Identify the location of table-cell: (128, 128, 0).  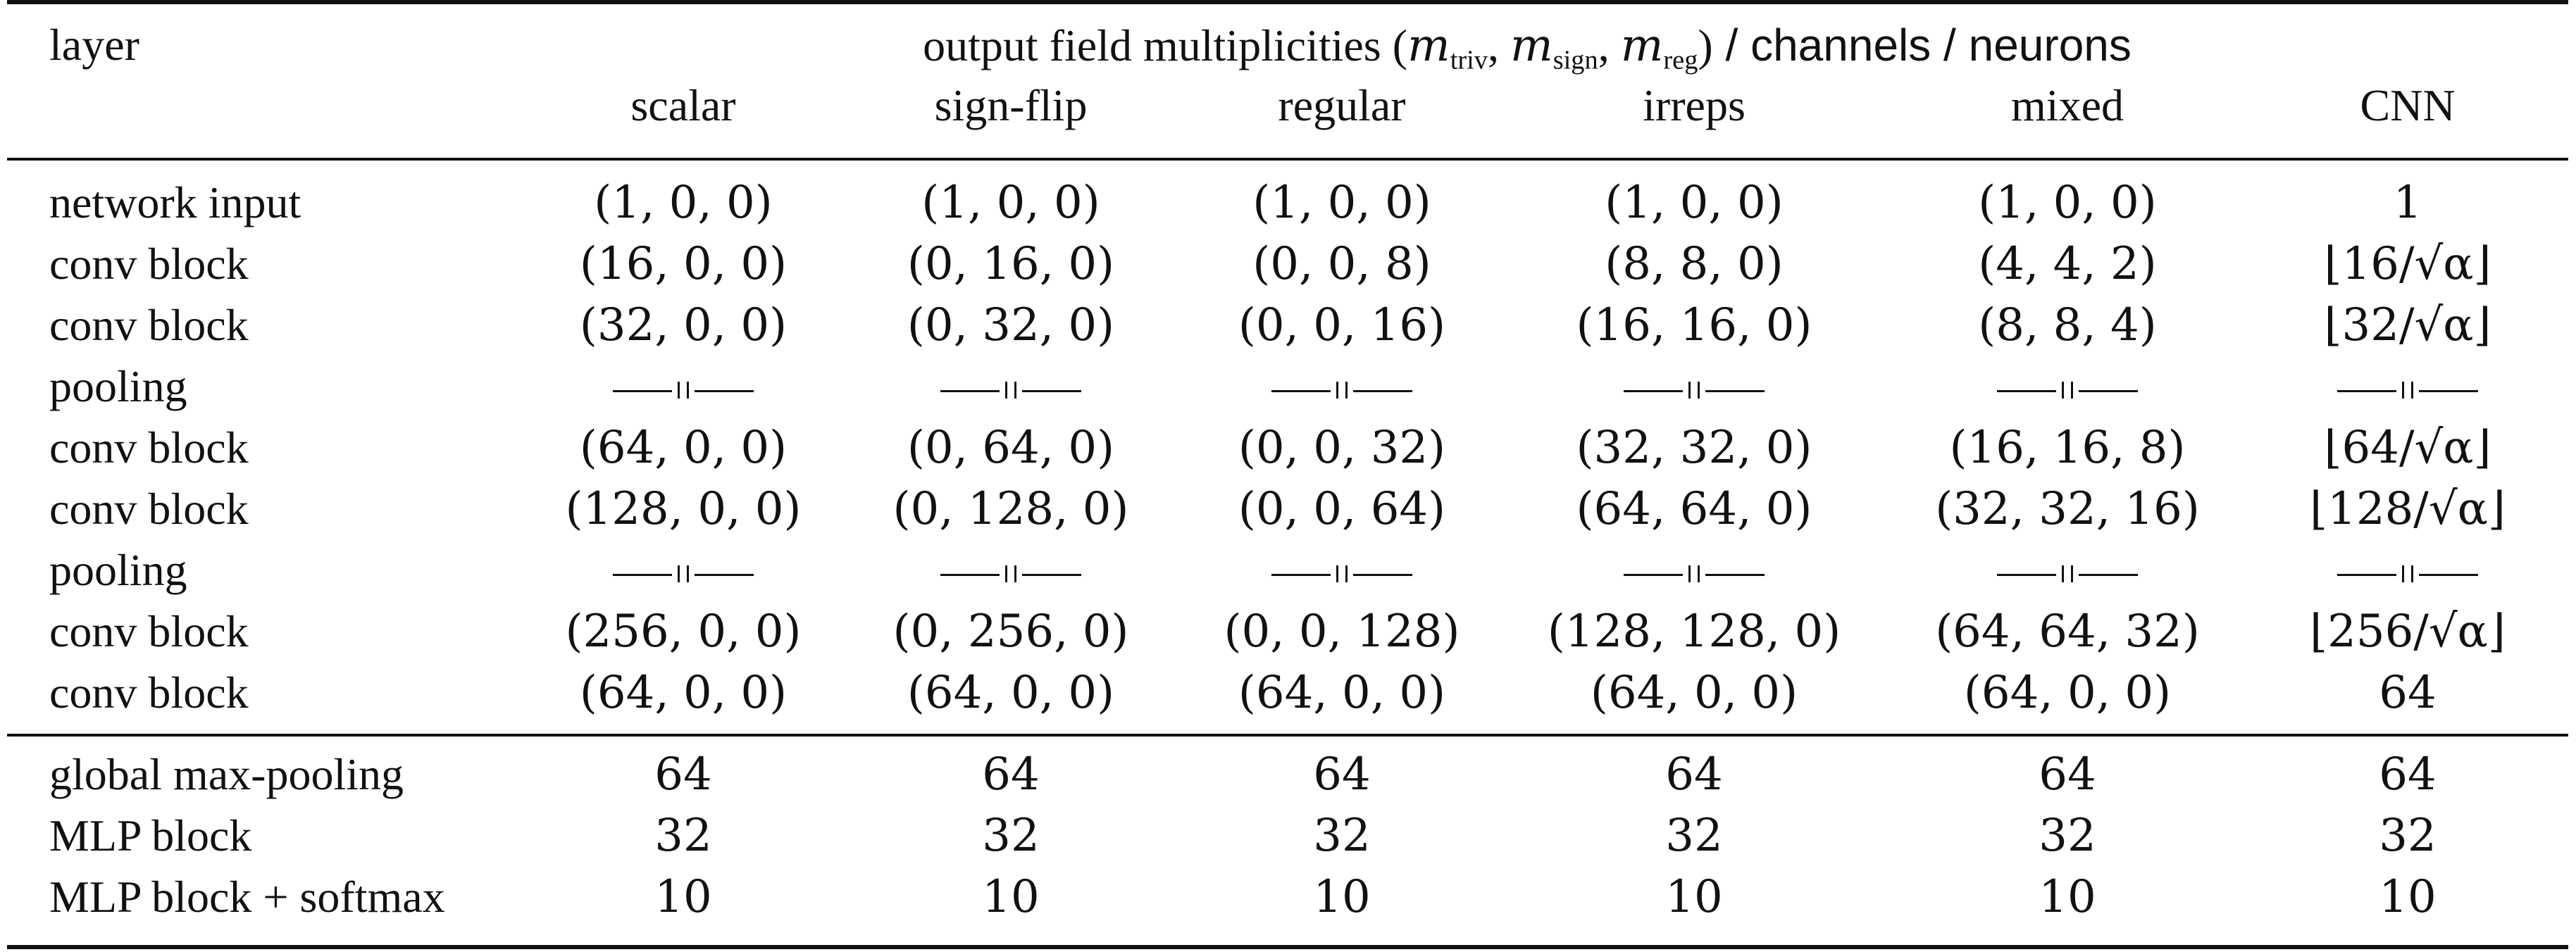
(1694, 632).